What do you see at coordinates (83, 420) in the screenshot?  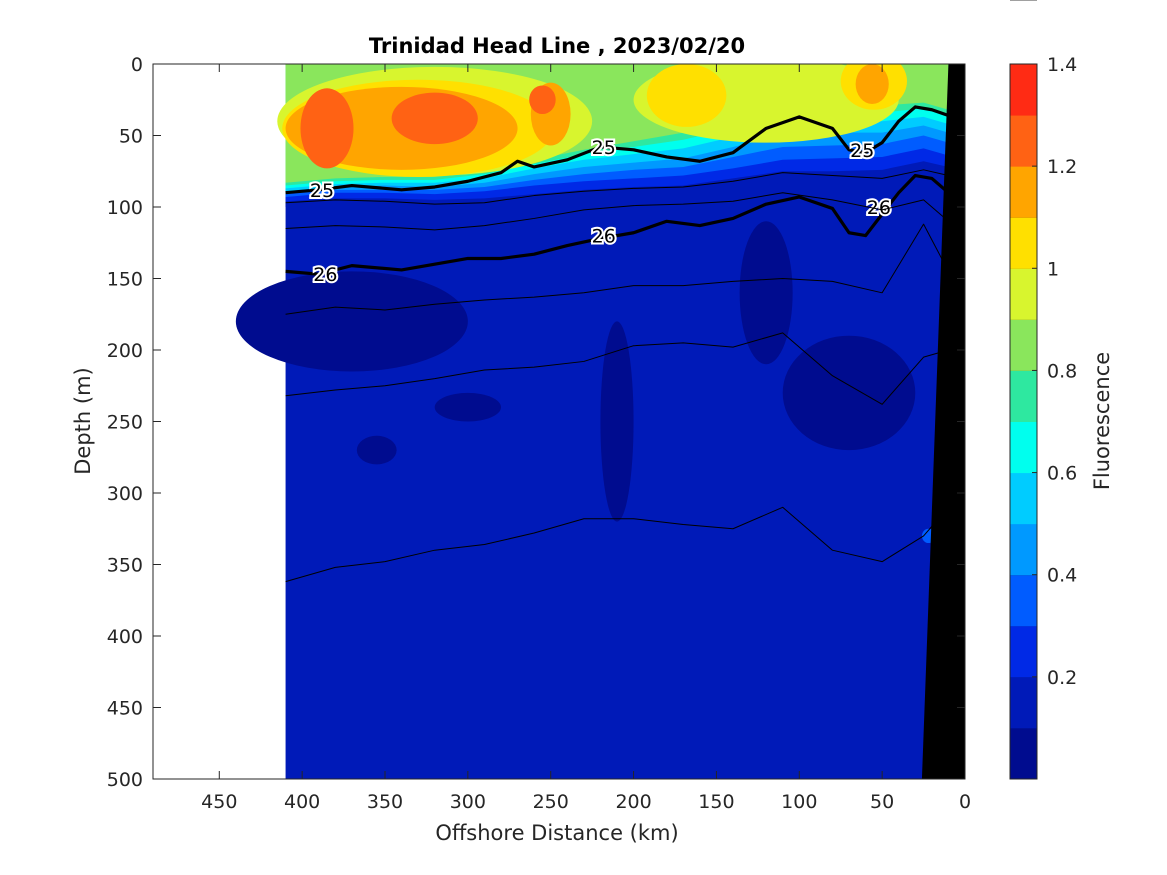 I see `y-axis-label: Depth (m)` at bounding box center [83, 420].